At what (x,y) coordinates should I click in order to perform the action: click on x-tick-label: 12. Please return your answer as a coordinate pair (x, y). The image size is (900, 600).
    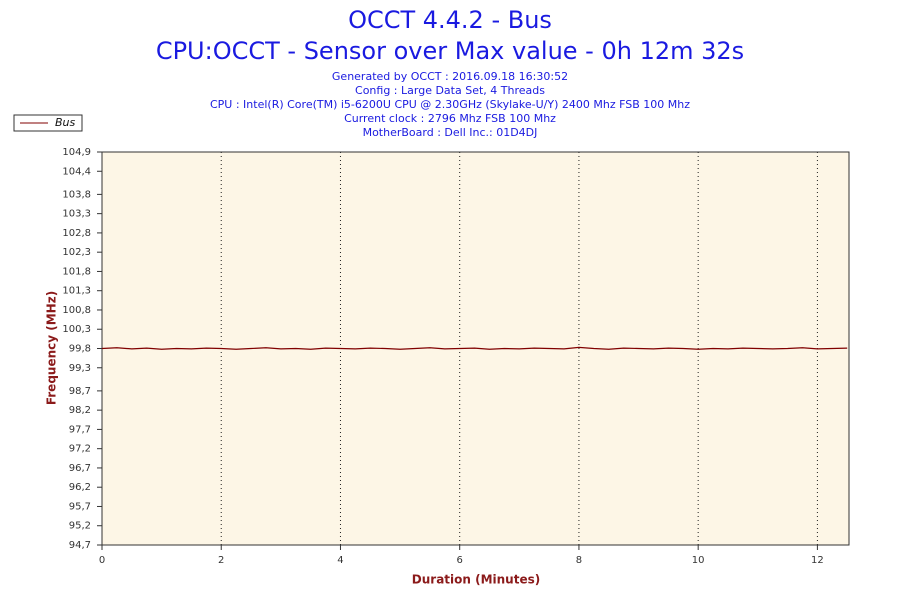
    Looking at the image, I should click on (817, 560).